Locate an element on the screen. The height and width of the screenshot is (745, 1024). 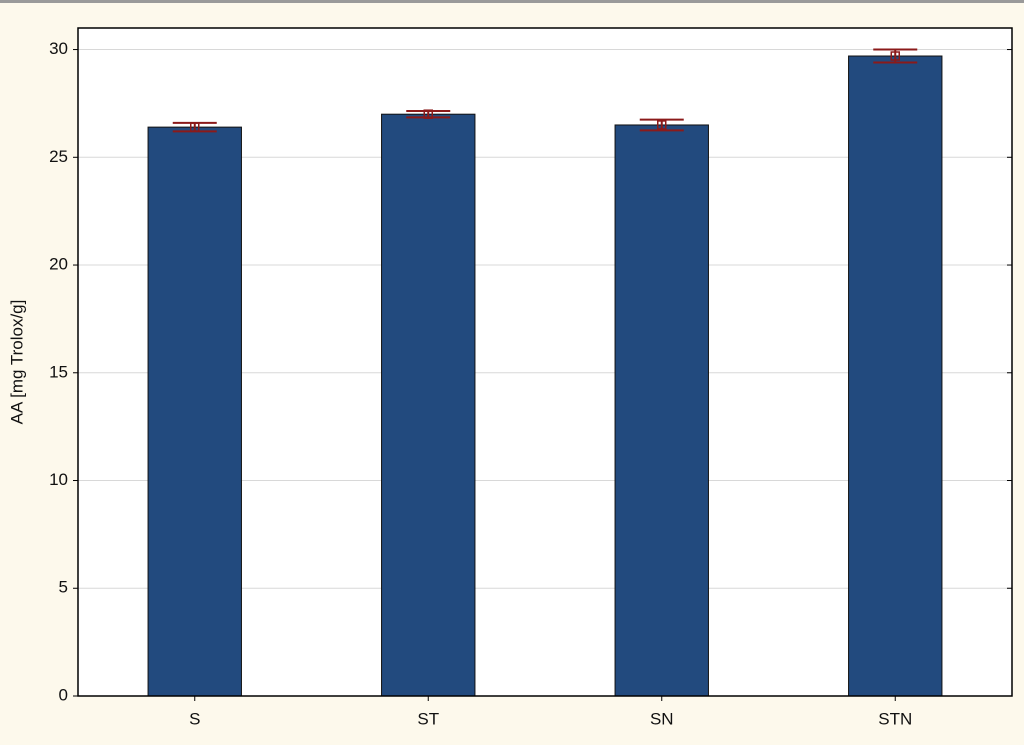
y-tick-label: 5 is located at coordinates (63, 587).